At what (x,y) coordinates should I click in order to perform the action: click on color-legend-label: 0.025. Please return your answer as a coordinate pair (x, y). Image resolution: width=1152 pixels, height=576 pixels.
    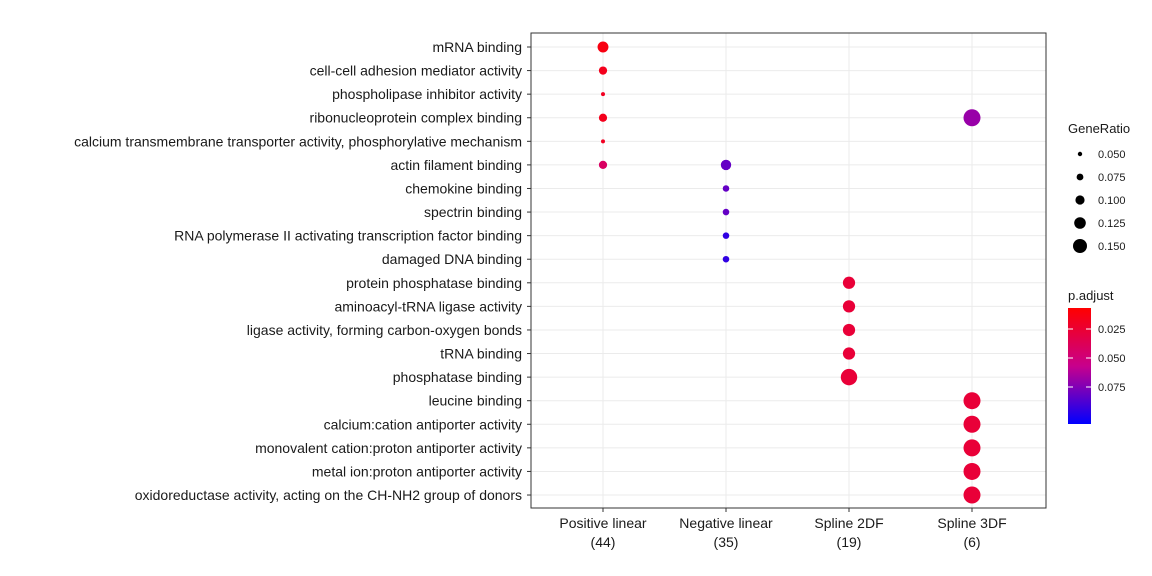
    Looking at the image, I should click on (1112, 330).